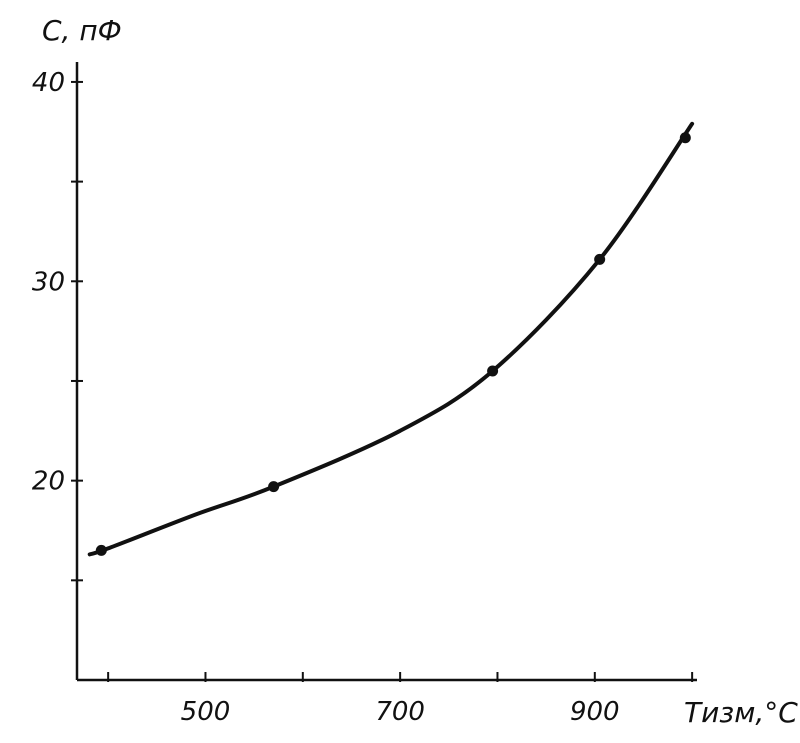  Describe the element at coordinates (48, 482) in the screenshot. I see `y-tick-label-20: 20` at that location.